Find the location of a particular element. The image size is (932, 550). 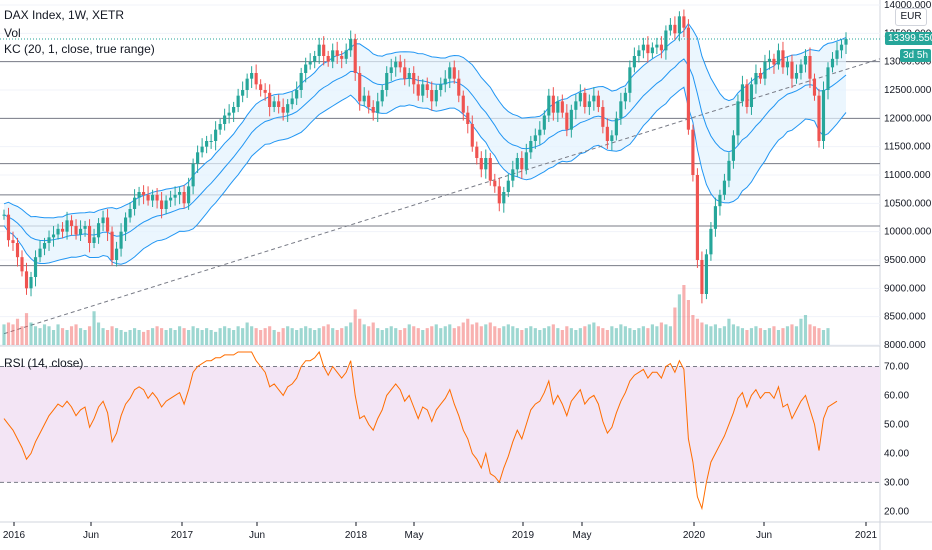

time-tick-label: 2016 is located at coordinates (14, 535).